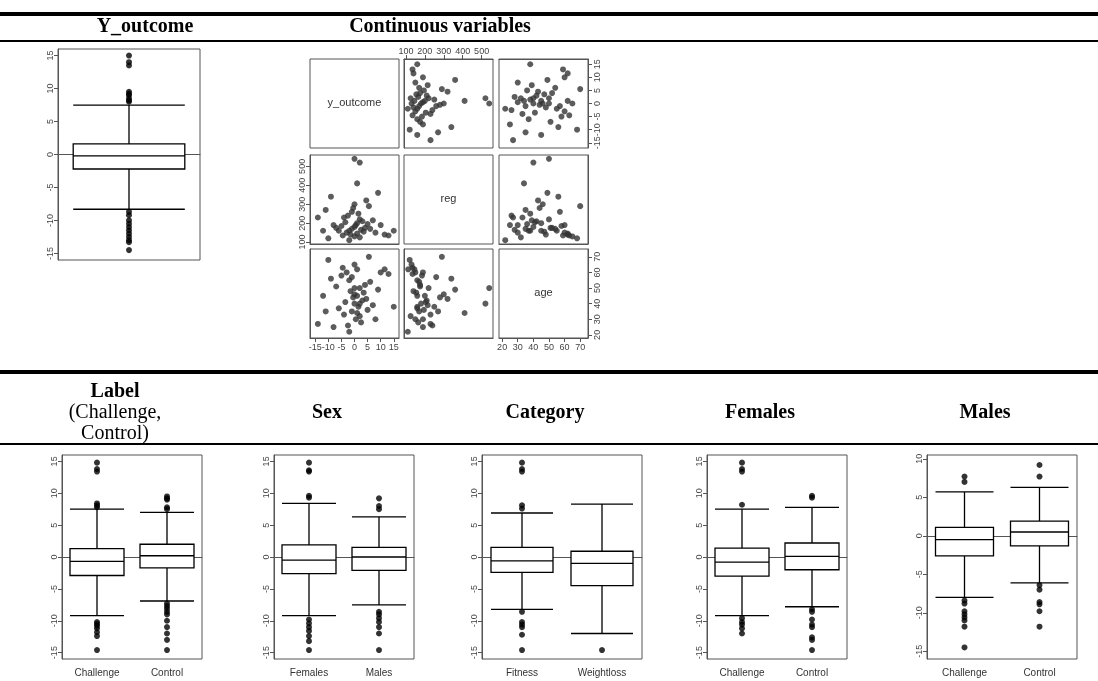 This screenshot has width=1098, height=681. I want to click on chart-title: Males, so click(985, 410).